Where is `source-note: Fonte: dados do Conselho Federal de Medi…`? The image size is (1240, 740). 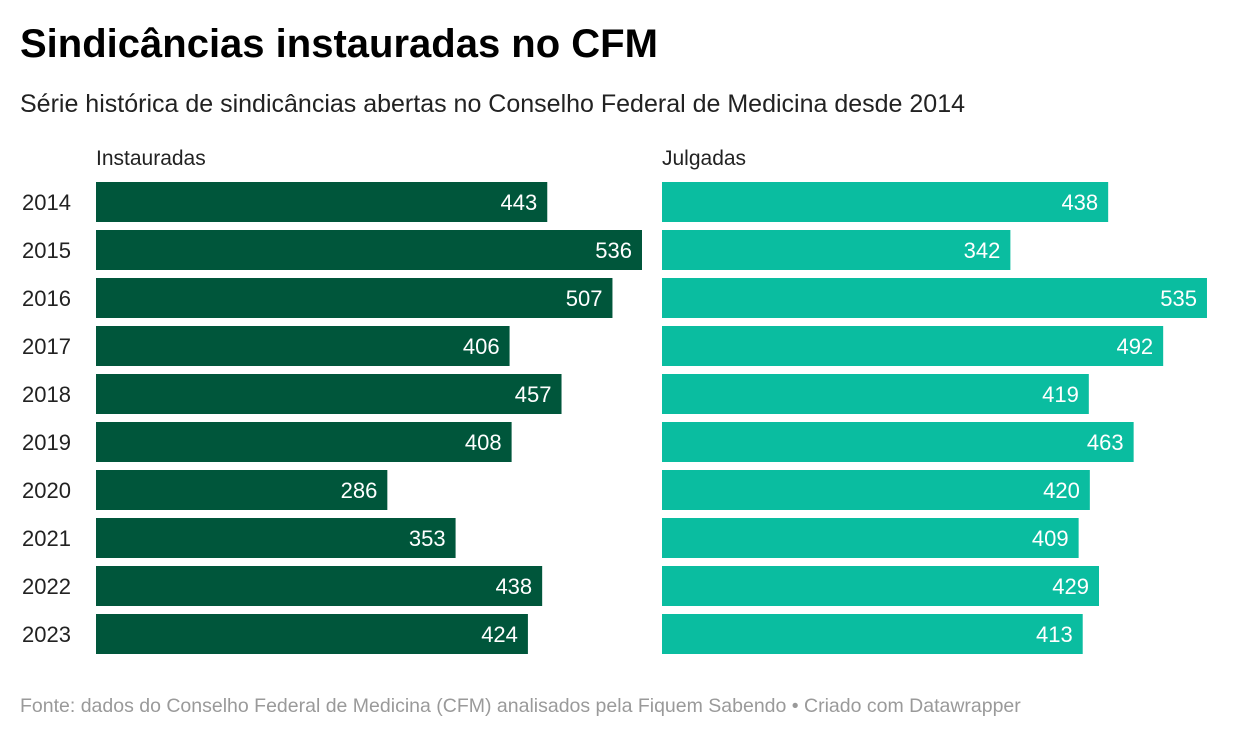
source-note: Fonte: dados do Conselho Federal de Medi… is located at coordinates (520, 706).